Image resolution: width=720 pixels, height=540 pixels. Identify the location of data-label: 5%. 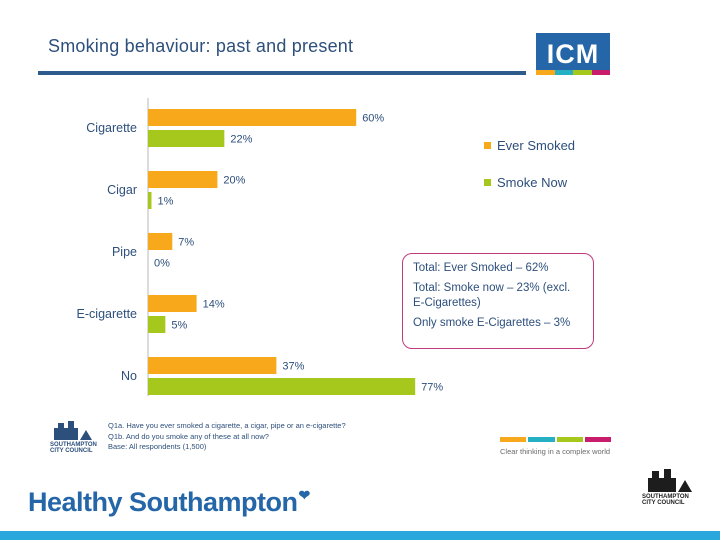
(179, 326).